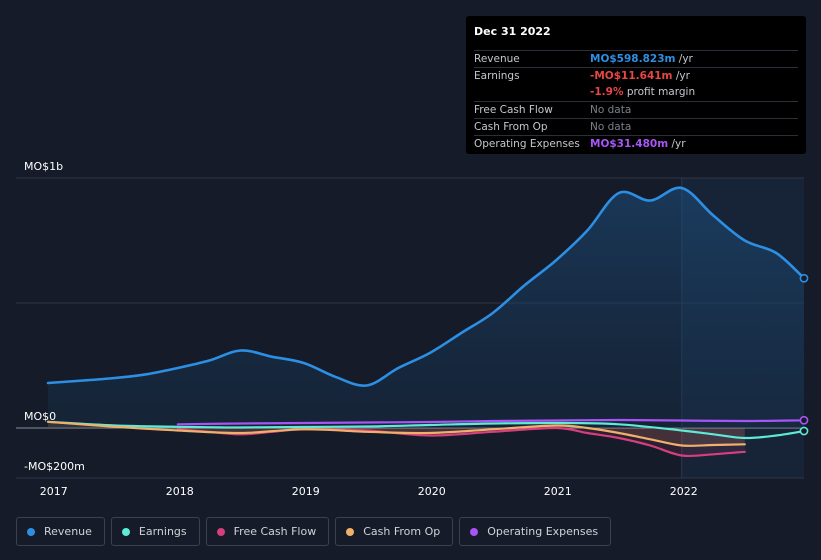 The height and width of the screenshot is (560, 821). I want to click on tooltip-row: Earnings -MO$11.641m /yr, so click(636, 75).